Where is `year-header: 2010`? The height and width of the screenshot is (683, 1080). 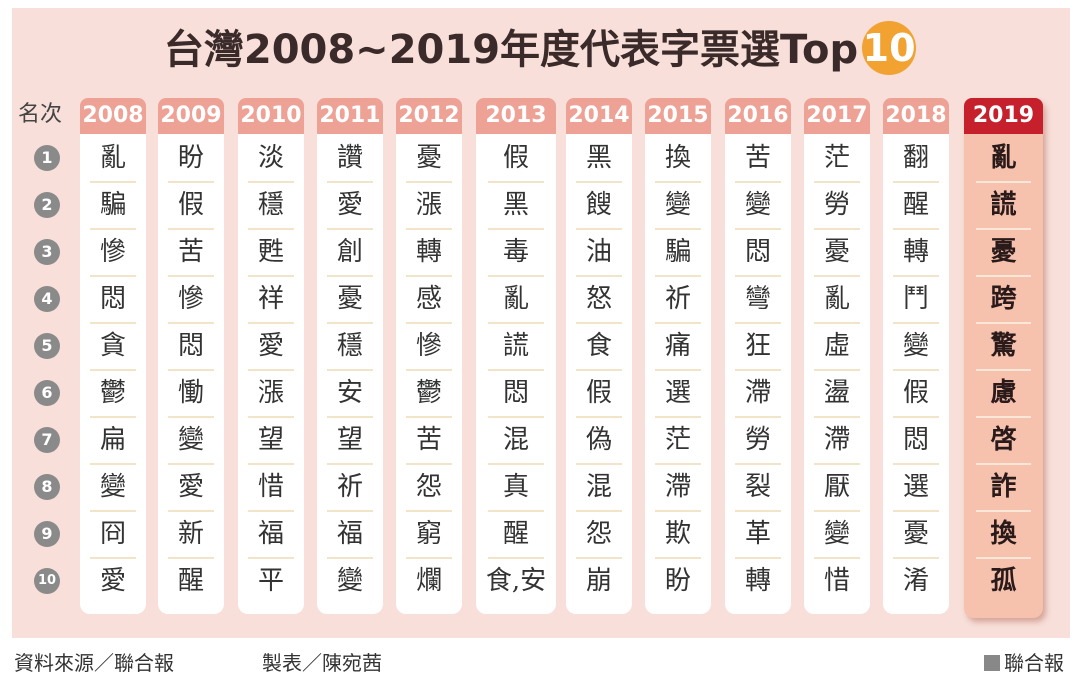
year-header: 2010 is located at coordinates (271, 116).